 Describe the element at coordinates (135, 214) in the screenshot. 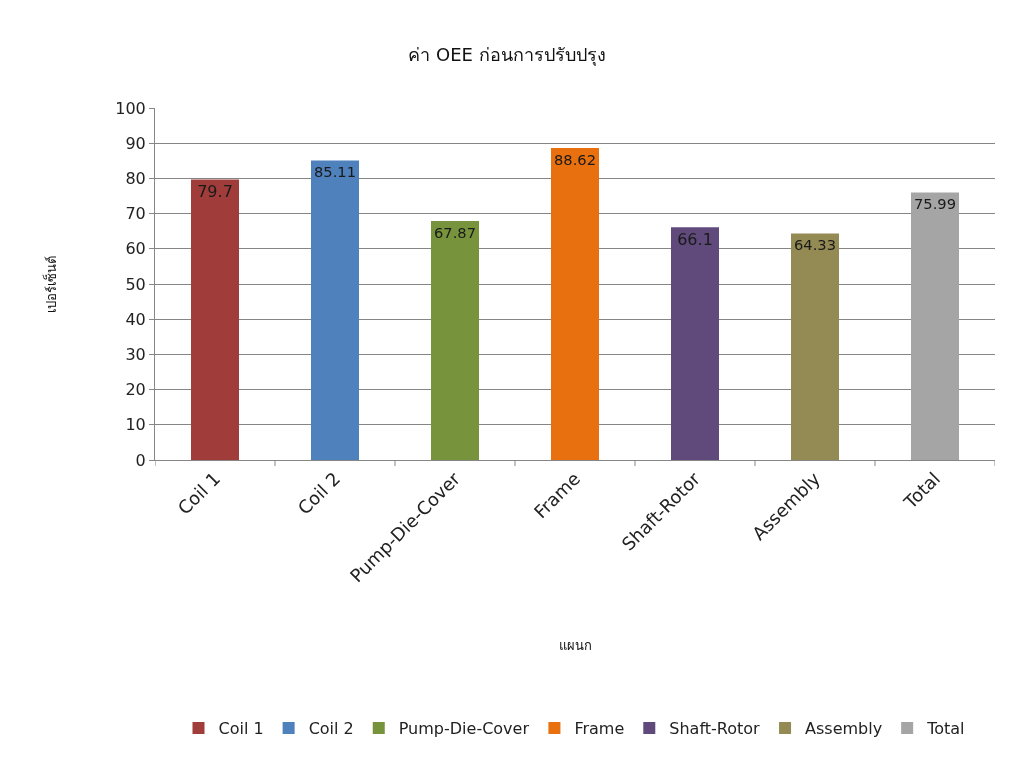

I see `y-tick-label: 70` at that location.